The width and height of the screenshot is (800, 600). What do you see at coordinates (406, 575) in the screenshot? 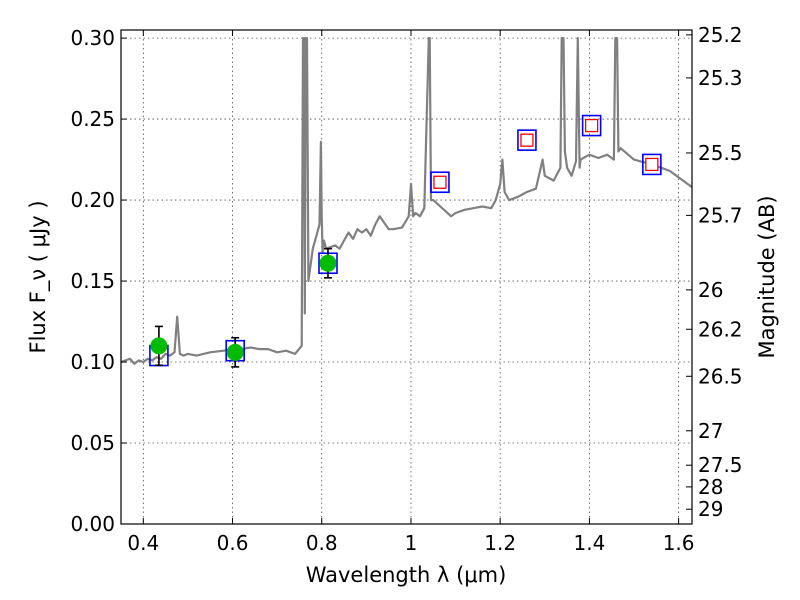
I see `x-axis-label: Wavelength λ (μm)` at bounding box center [406, 575].